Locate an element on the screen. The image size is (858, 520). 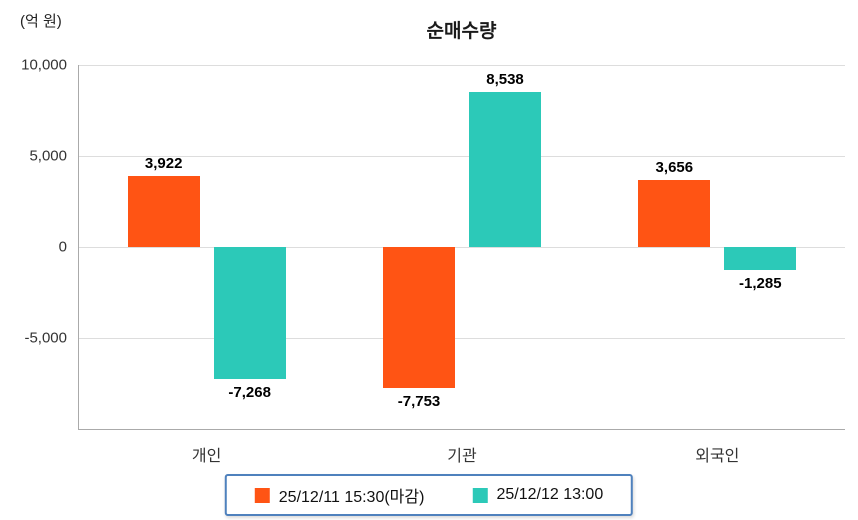
y-axis-tick-label: 0 is located at coordinates (62, 247).